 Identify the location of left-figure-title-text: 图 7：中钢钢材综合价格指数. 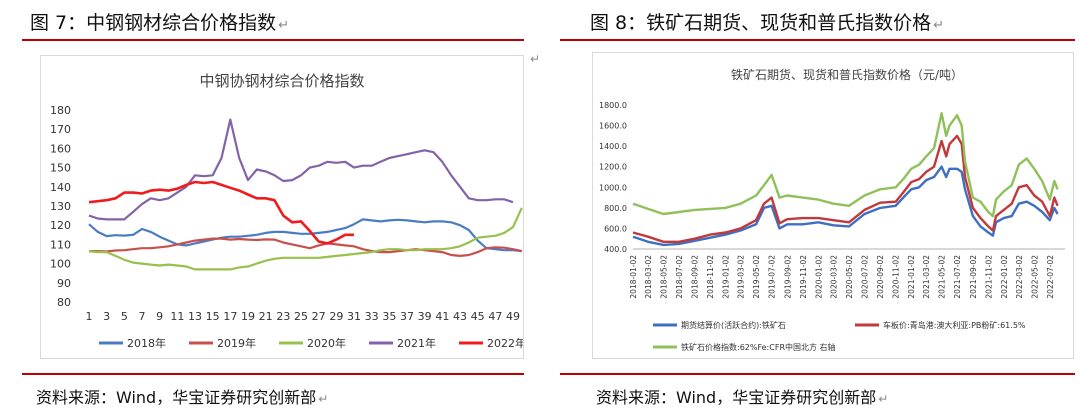
(153, 23).